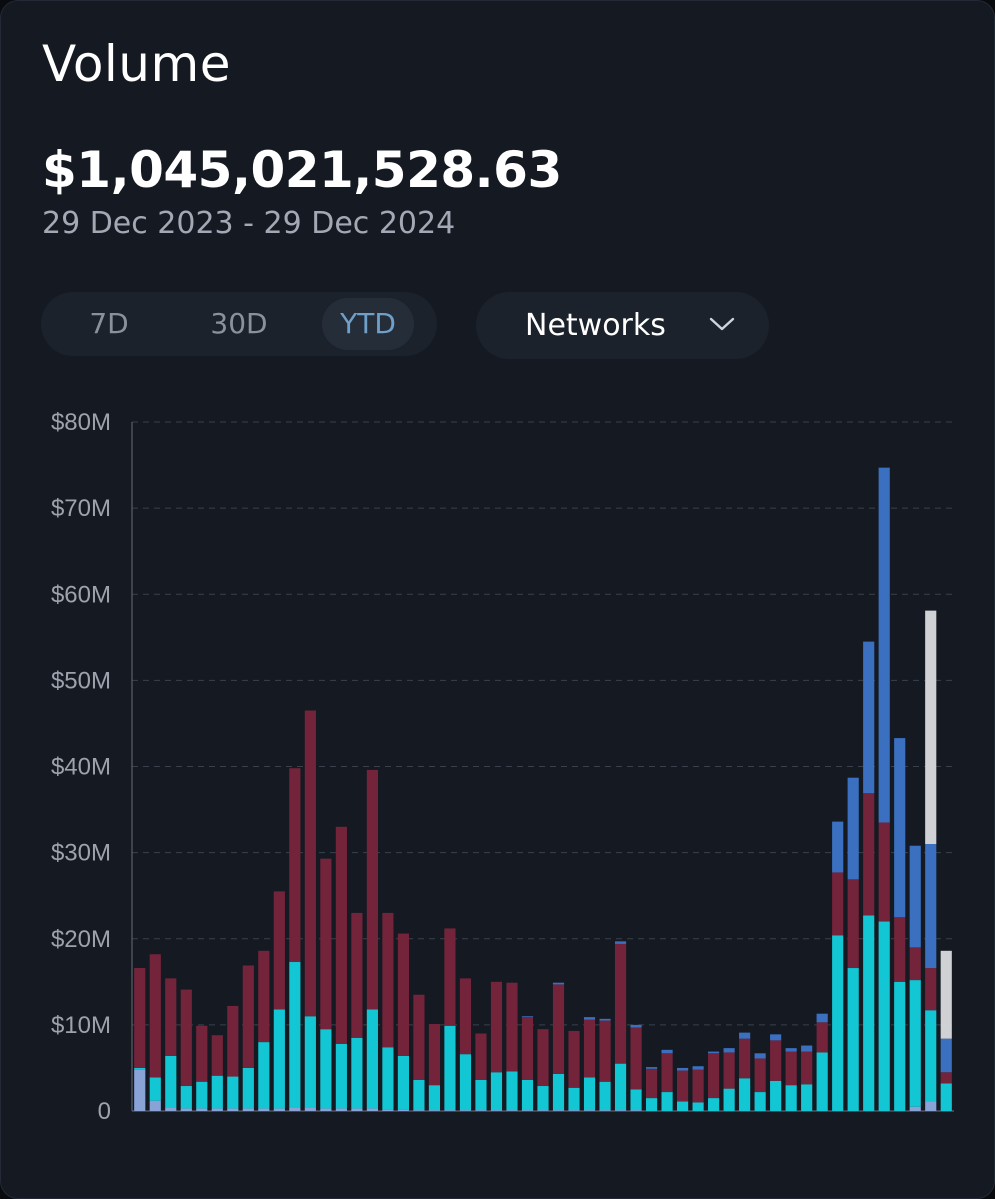  I want to click on period-30d-button: 30D, so click(239, 323).